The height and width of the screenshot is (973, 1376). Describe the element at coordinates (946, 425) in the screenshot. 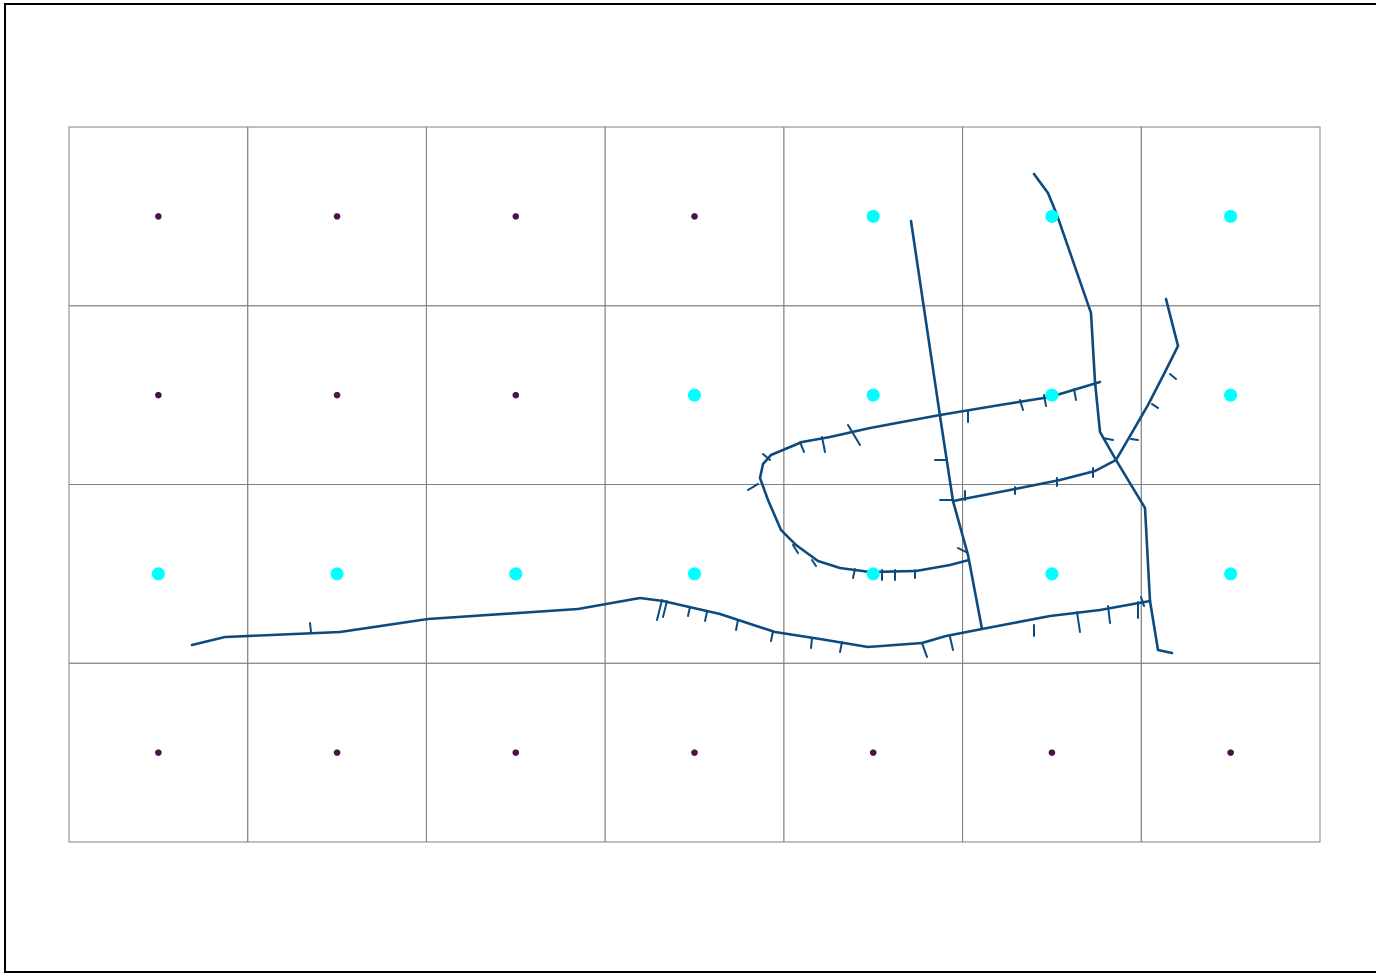

I see `road-north-vertical` at that location.